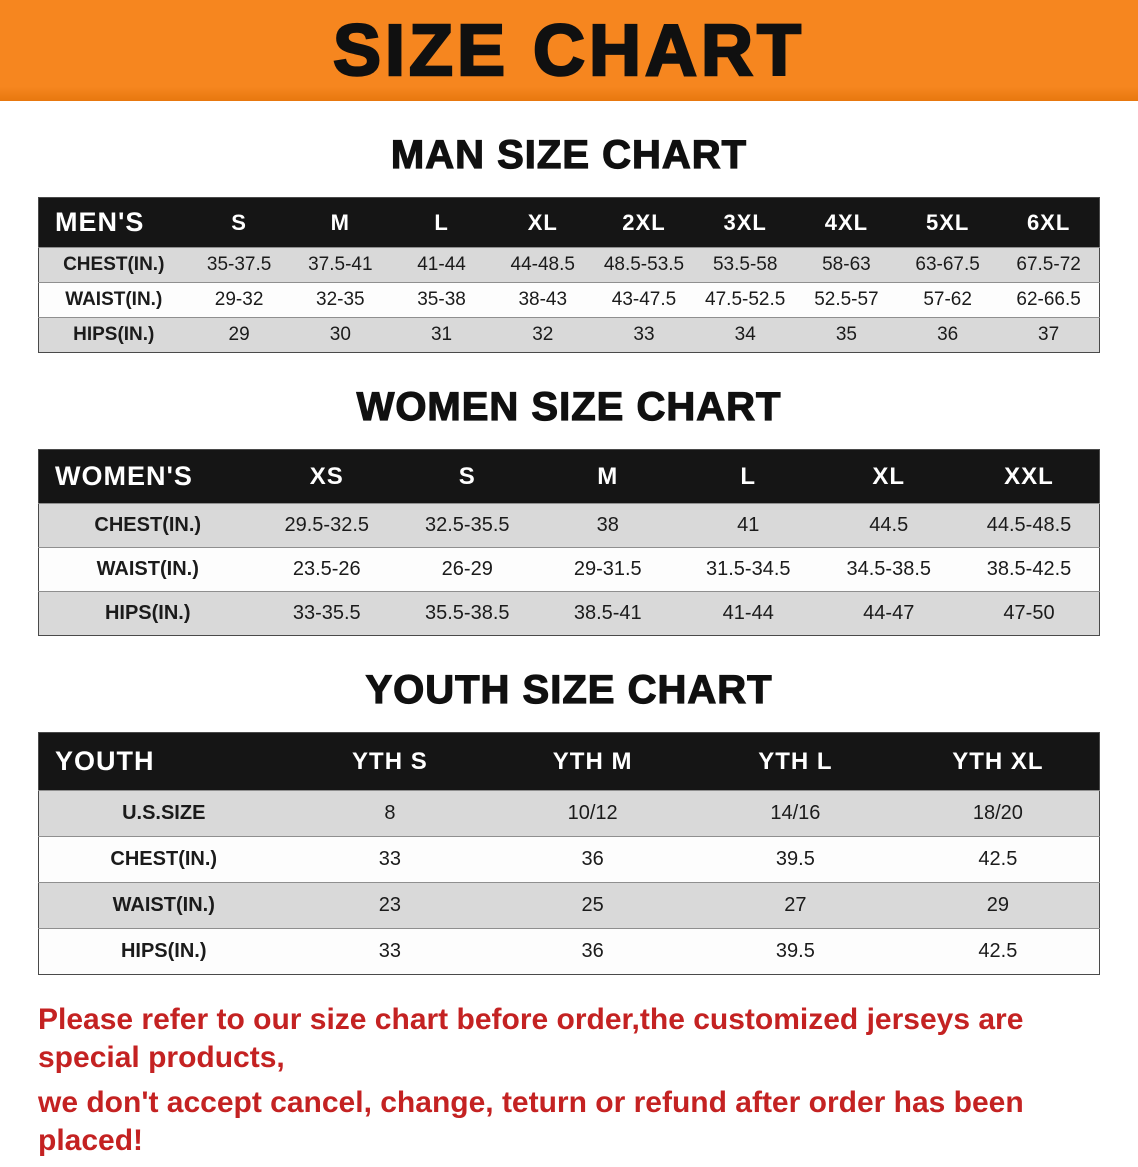 This screenshot has height=1167, width=1138. I want to click on page-title: SIZE CHART, so click(568, 50).